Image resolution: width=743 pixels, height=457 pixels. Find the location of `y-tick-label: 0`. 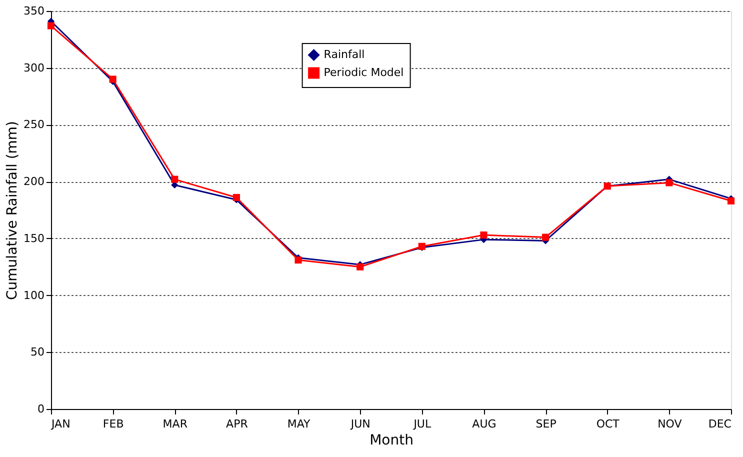

y-tick-label: 0 is located at coordinates (41, 409).